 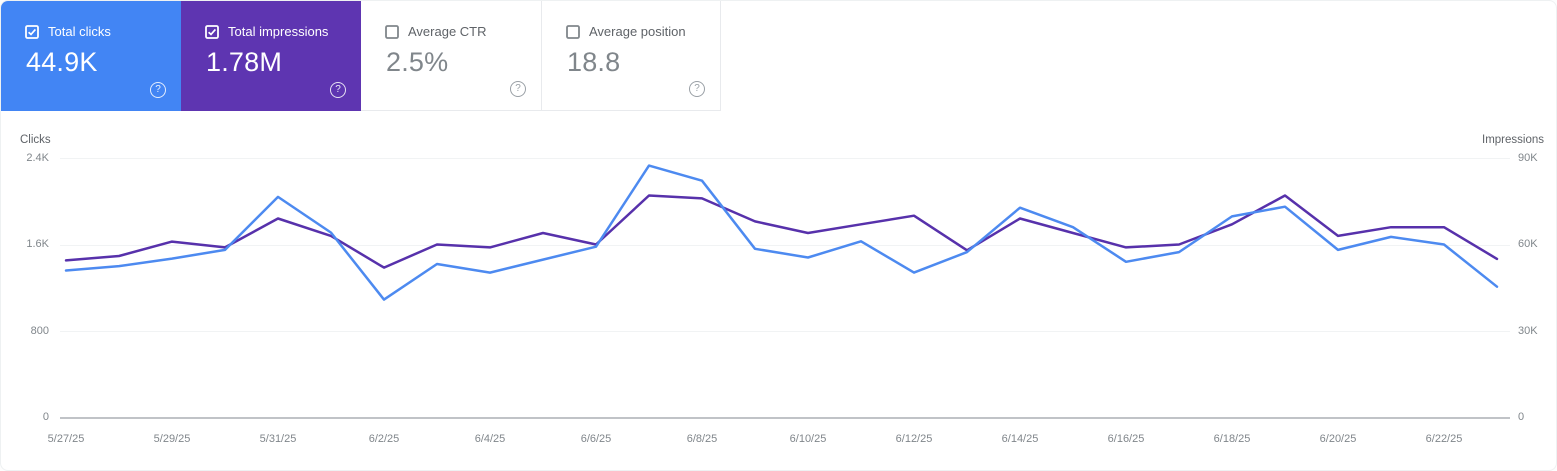 I want to click on metric-card-total-impressions: Total impressions 1.78M ?, so click(x=271, y=56).